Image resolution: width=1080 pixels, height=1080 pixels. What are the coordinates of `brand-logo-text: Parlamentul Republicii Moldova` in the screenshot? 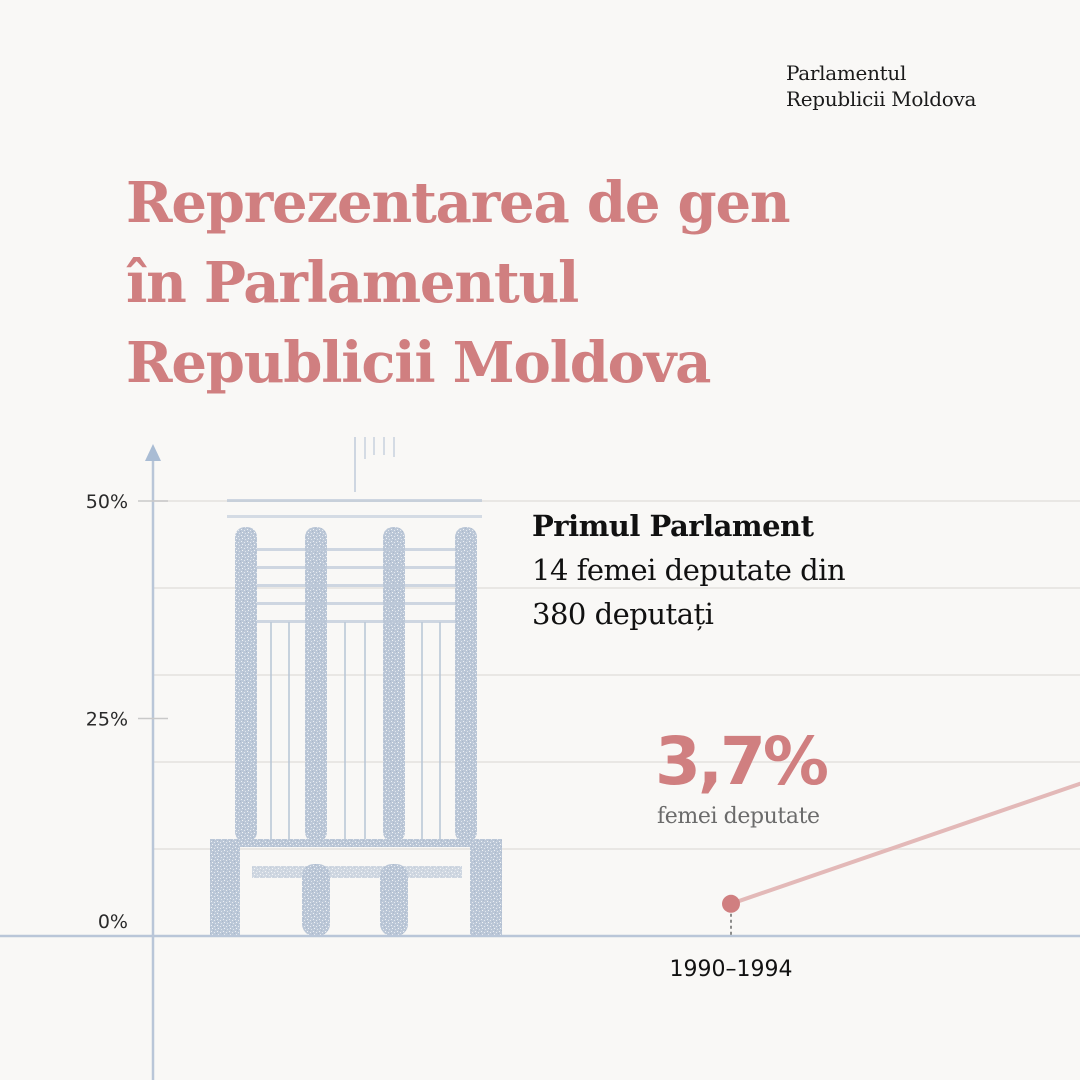 It's located at (881, 86).